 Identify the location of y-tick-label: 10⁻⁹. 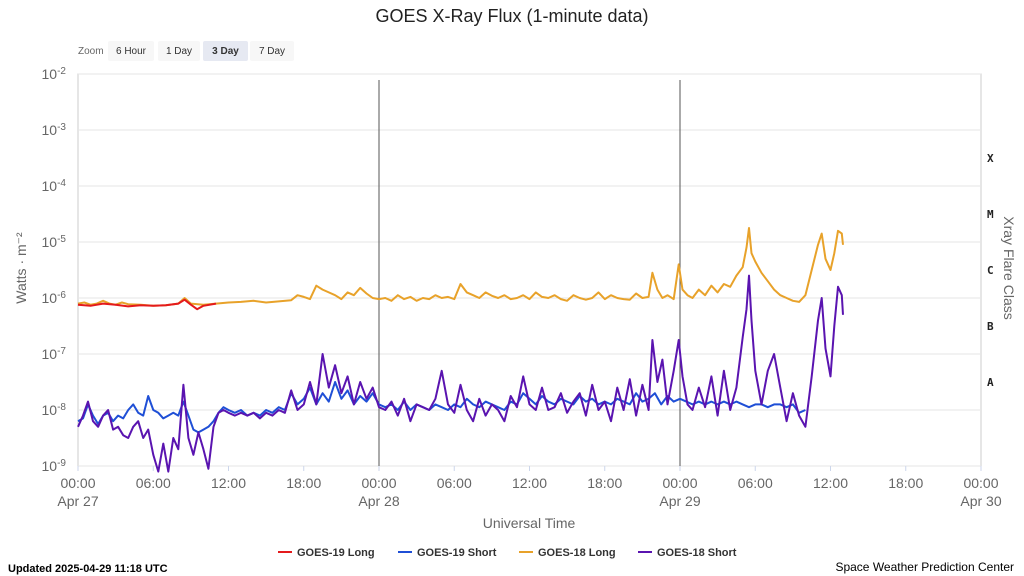
(54, 466).